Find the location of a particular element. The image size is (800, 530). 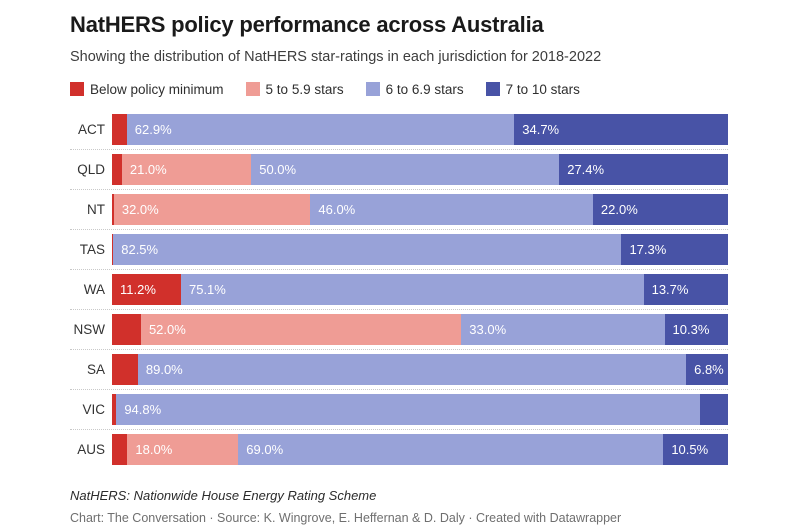

bar-track: 89.0% 6.8% is located at coordinates (420, 369).